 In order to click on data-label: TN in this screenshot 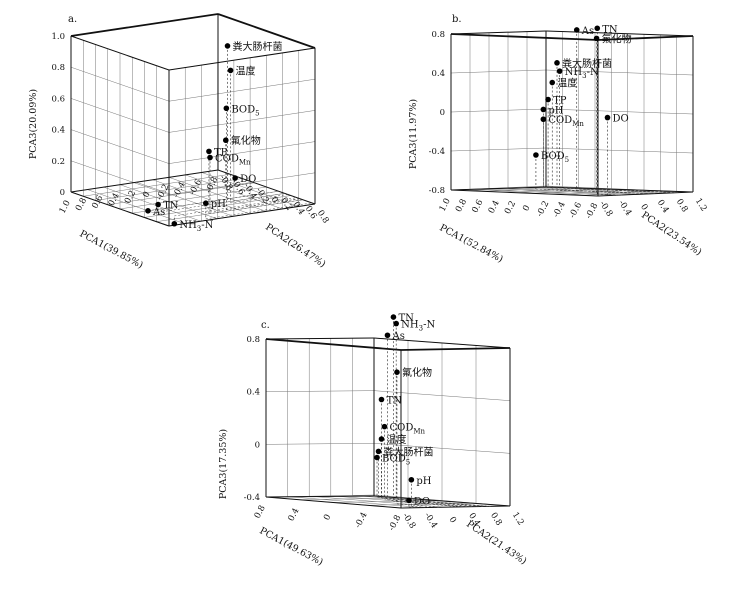, I will do `click(171, 206)`.